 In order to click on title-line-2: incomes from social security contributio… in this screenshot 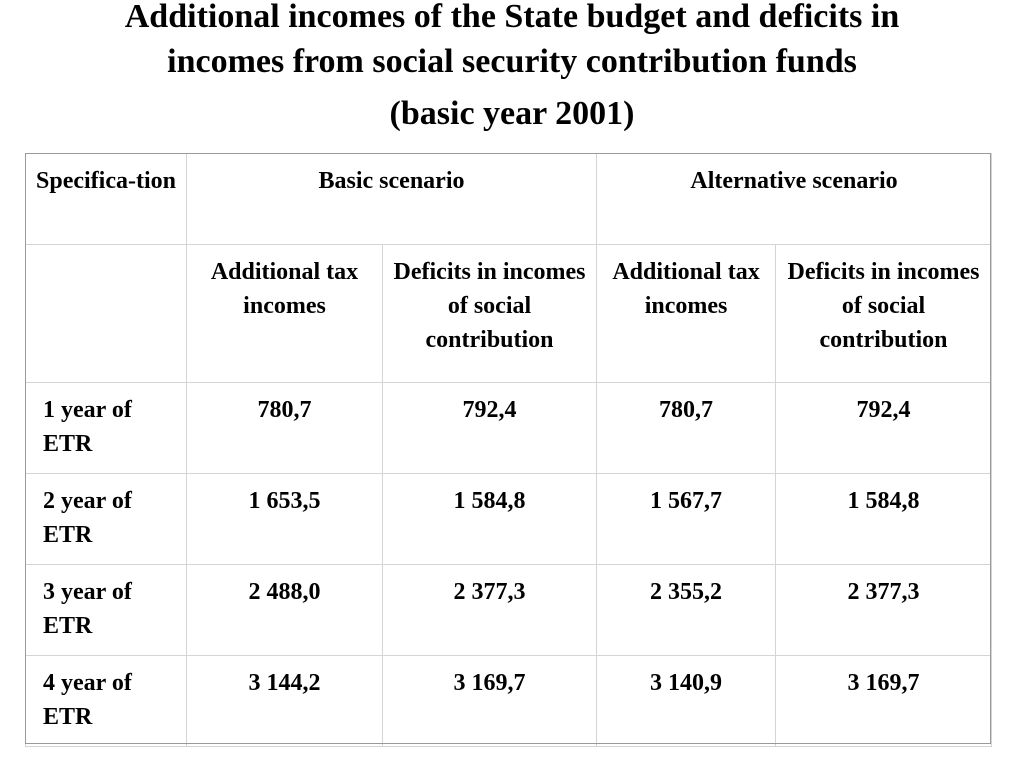, I will do `click(512, 61)`.